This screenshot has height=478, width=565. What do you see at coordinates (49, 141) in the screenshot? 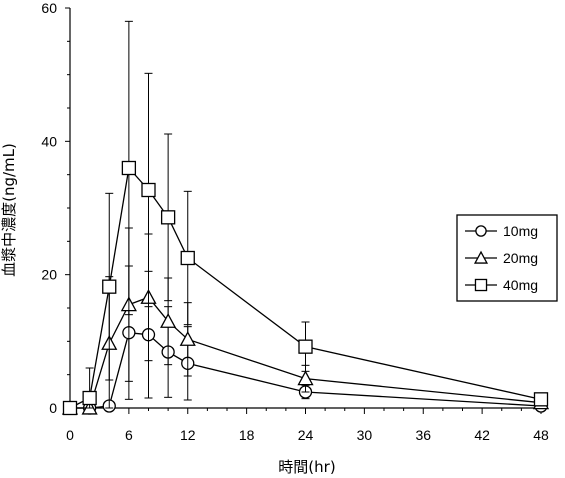
I see `y-tick-label: 40` at bounding box center [49, 141].